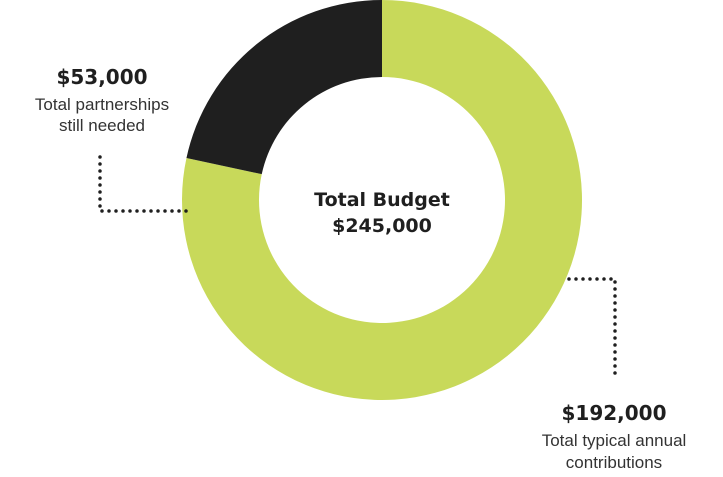  I want to click on partnerships-desc-line2: still needed, so click(102, 125).